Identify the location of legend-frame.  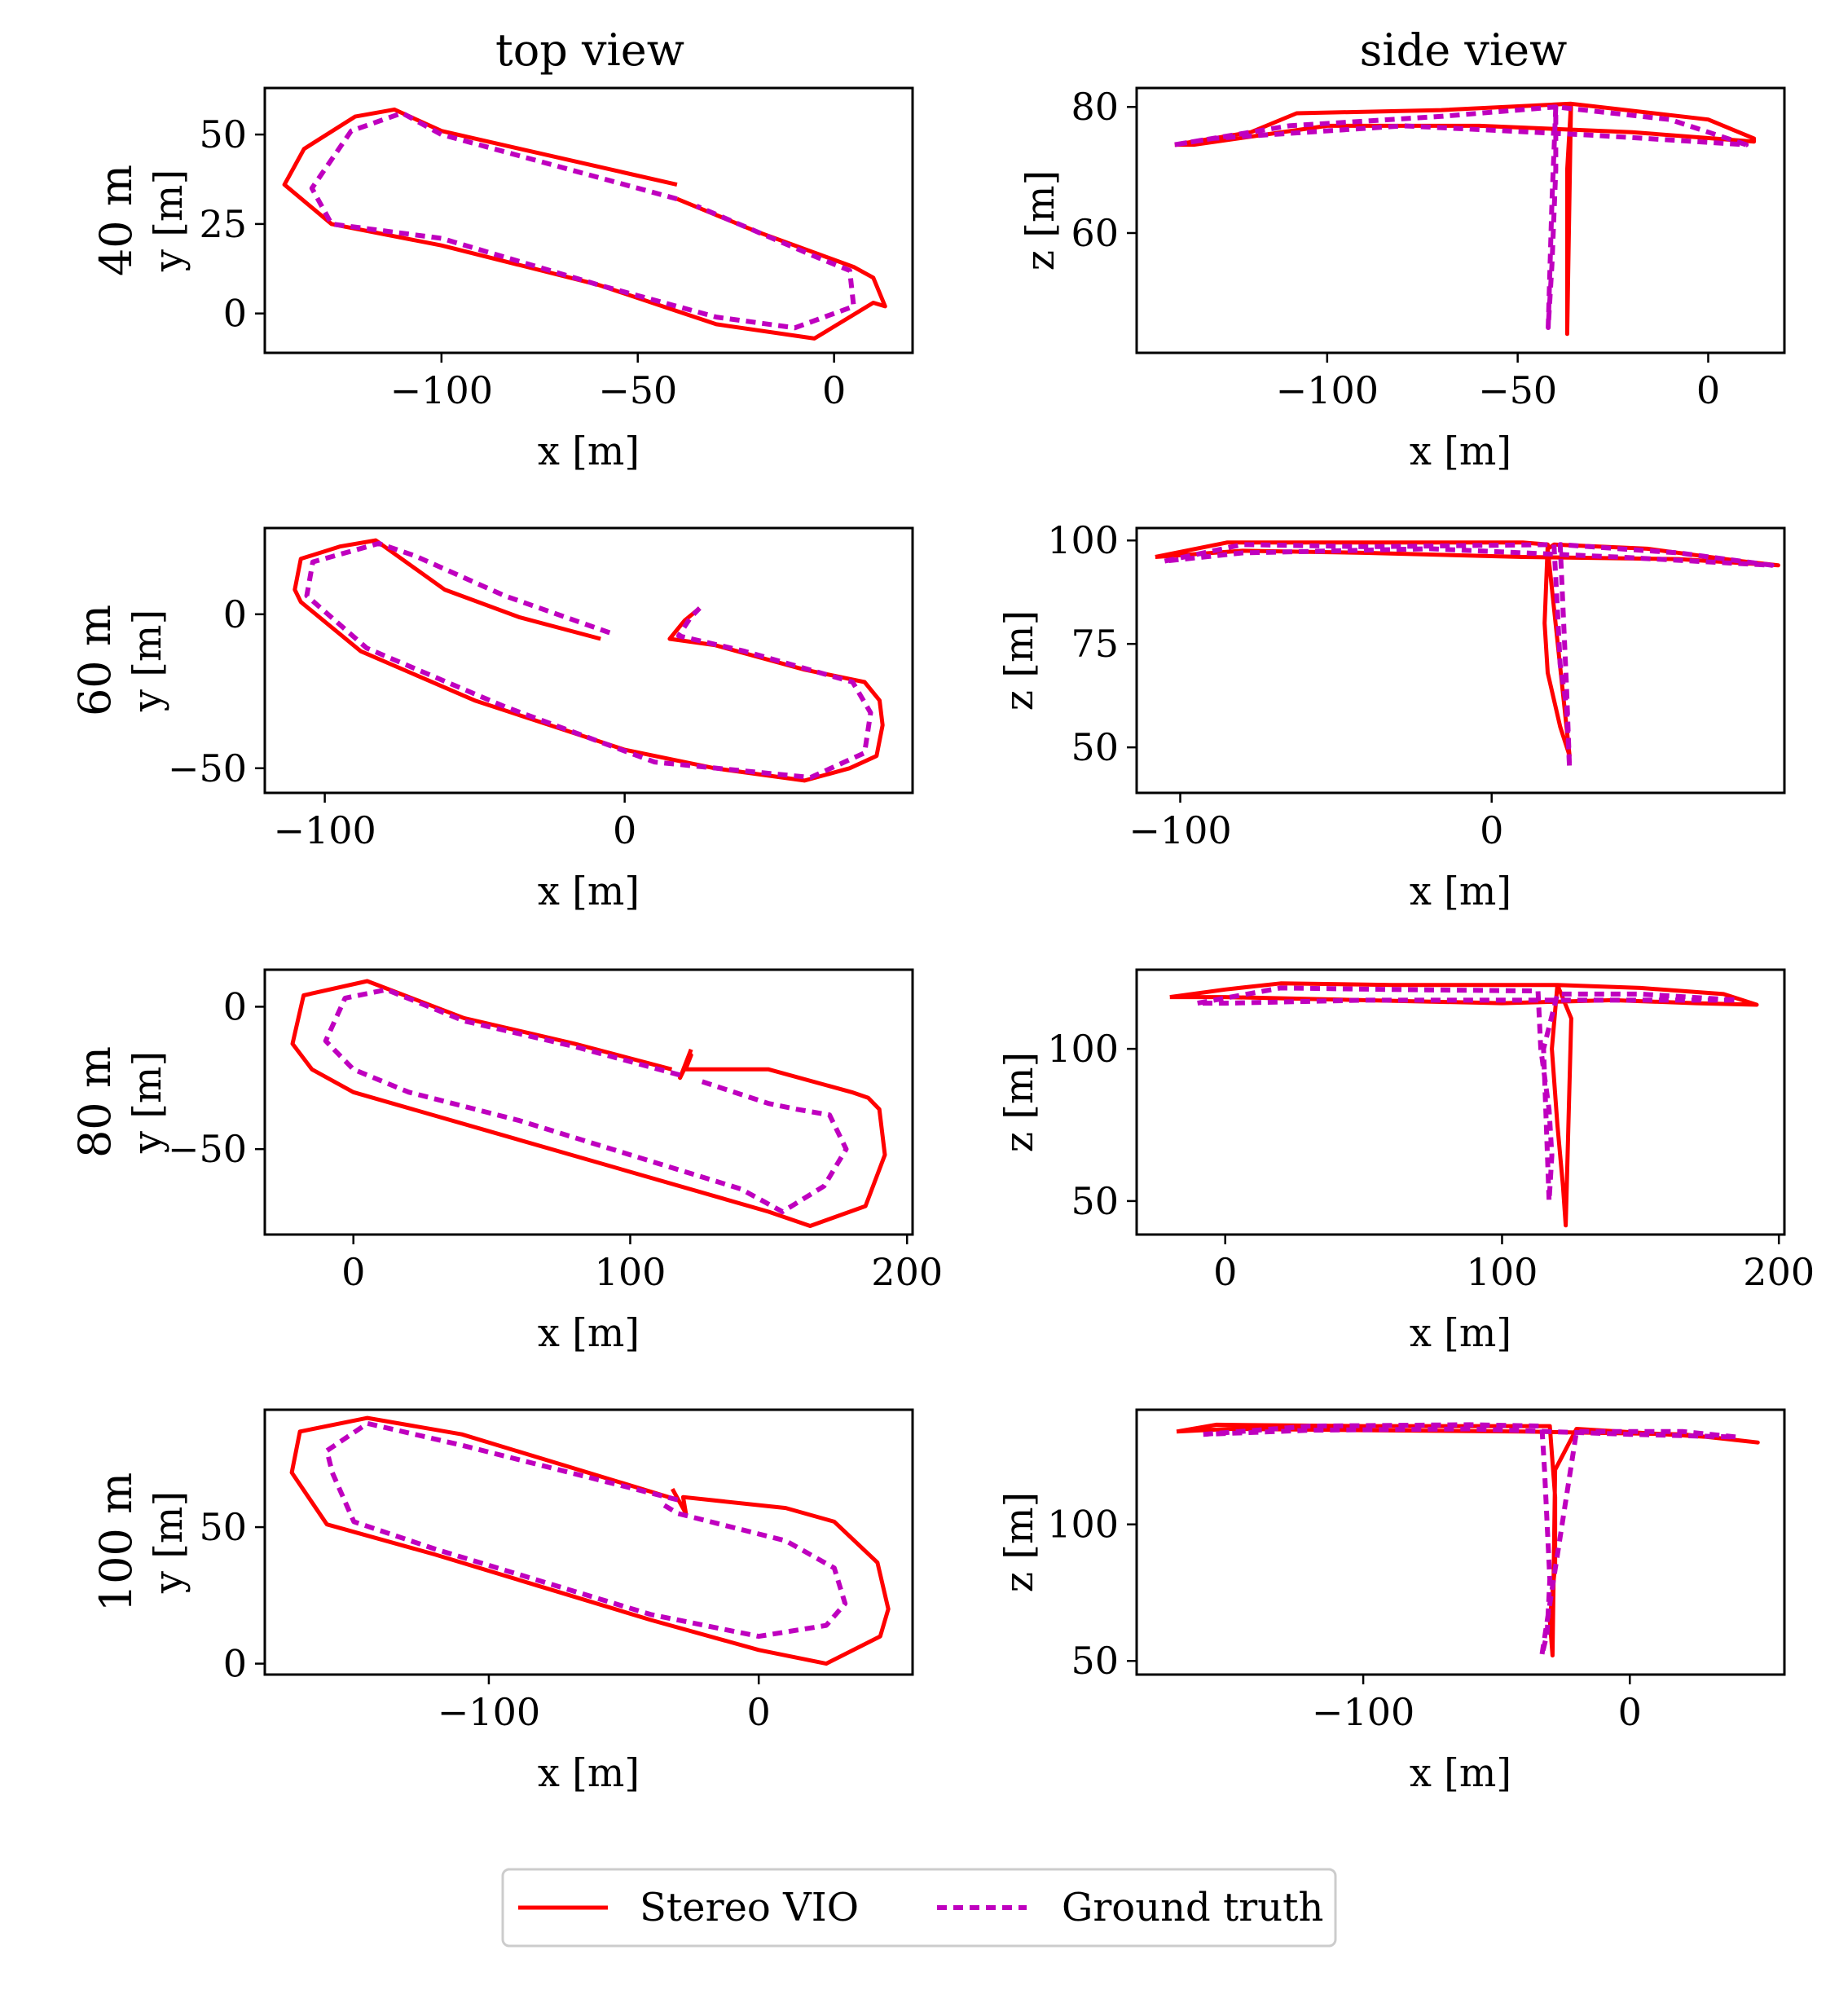
(919, 1908).